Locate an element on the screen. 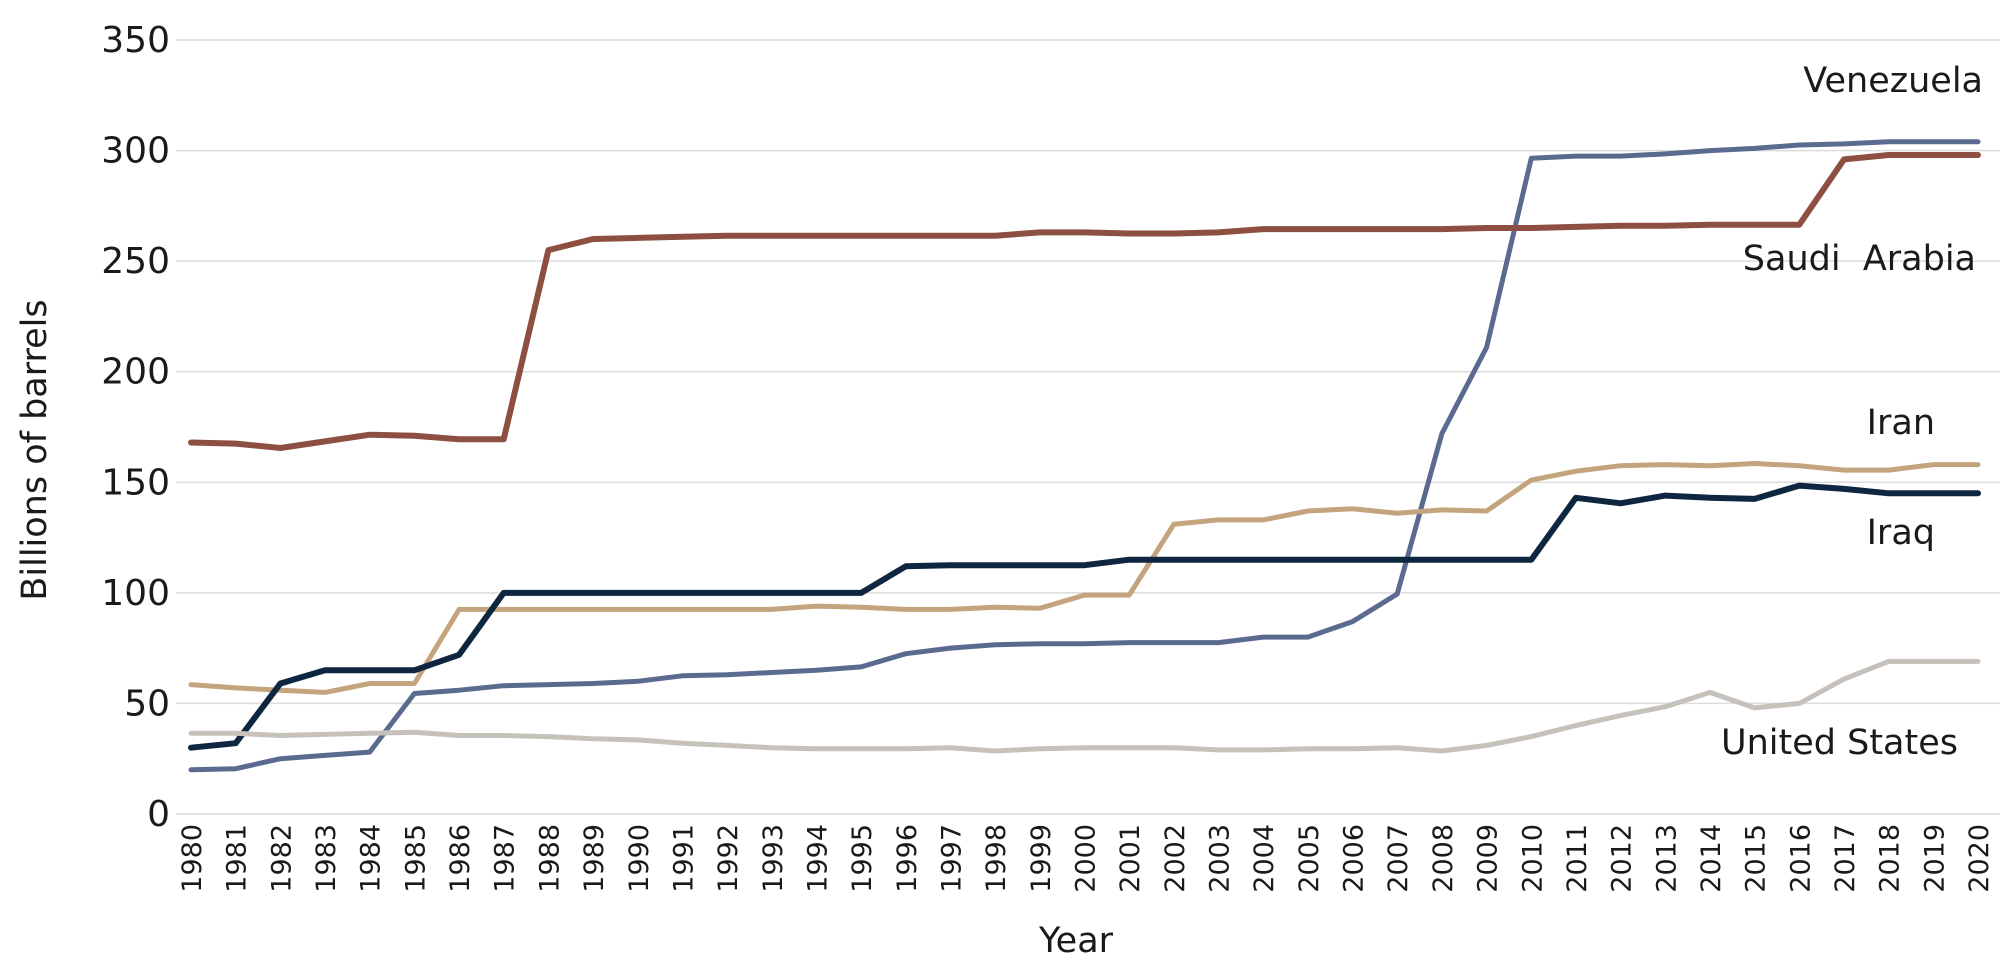 Image resolution: width=2006 pixels, height=963 pixels. y-tick-label: 50 is located at coordinates (147, 703).